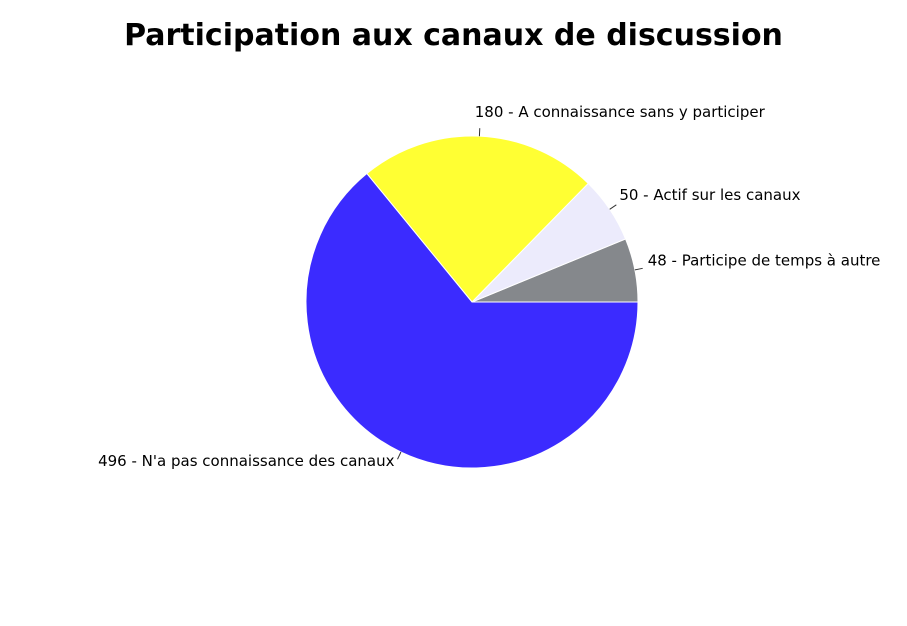 Image resolution: width=907 pixels, height=626 pixels. Describe the element at coordinates (246, 461) in the screenshot. I see `slice-label-3: 496 - N'a pas connaissance des canaux` at that location.